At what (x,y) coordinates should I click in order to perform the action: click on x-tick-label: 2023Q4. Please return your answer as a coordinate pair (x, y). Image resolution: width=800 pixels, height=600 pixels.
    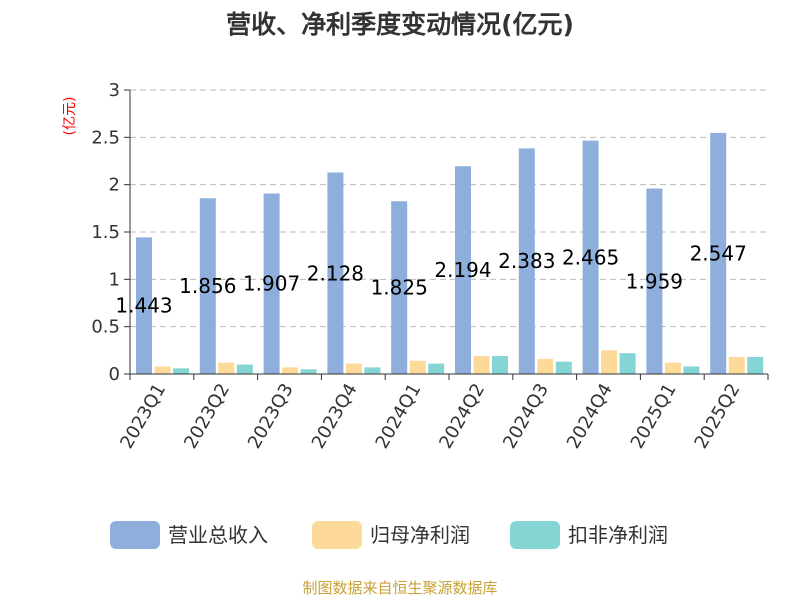
    Looking at the image, I should click on (335, 416).